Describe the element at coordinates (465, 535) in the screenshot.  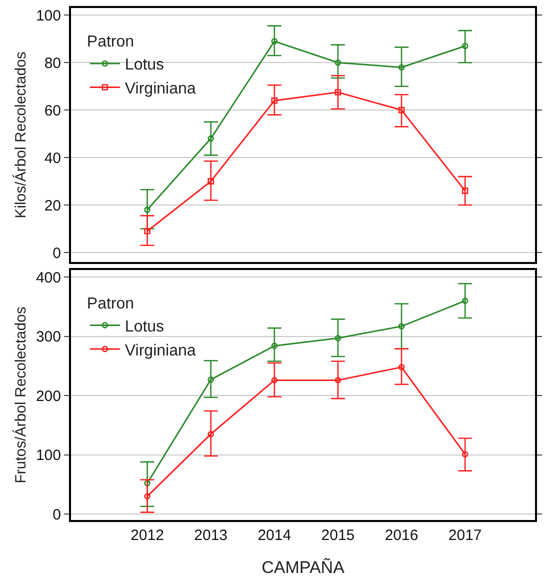
I see `x-tick-label: 2017` at that location.